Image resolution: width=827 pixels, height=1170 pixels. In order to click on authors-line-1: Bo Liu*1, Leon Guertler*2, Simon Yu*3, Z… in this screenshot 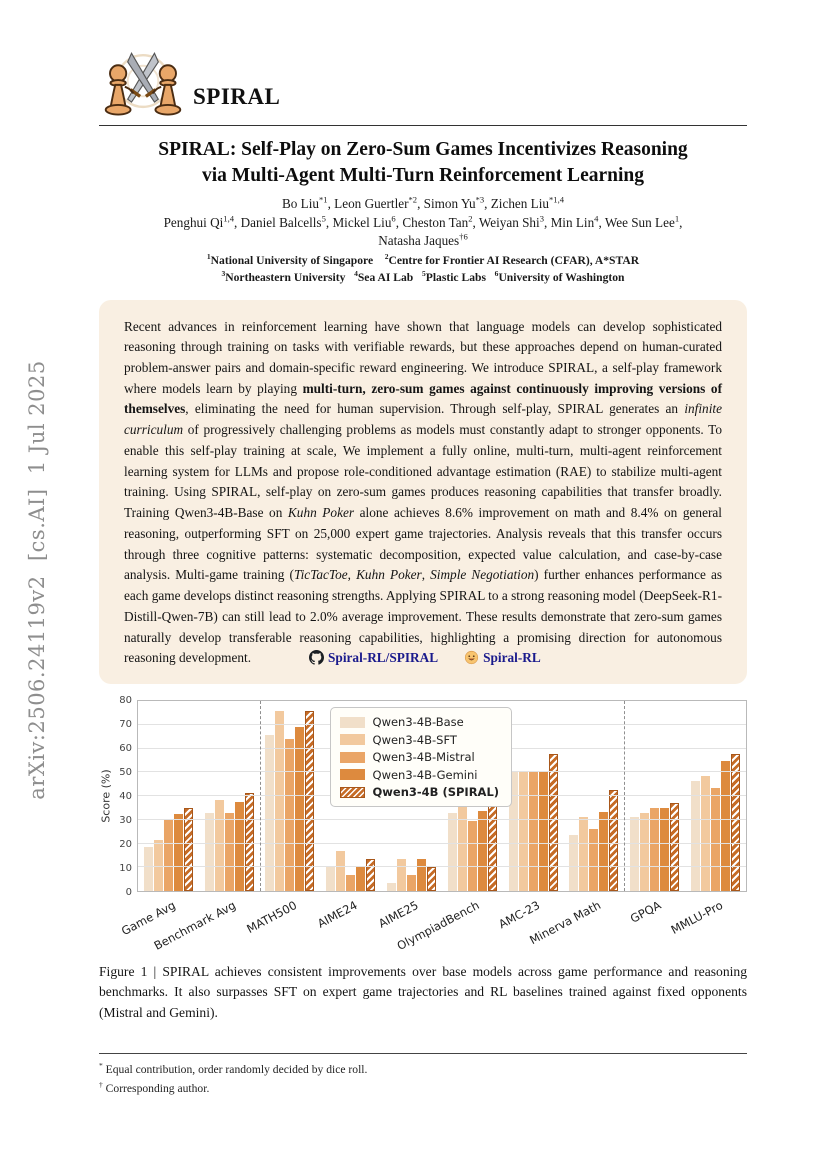, I will do `click(423, 203)`.